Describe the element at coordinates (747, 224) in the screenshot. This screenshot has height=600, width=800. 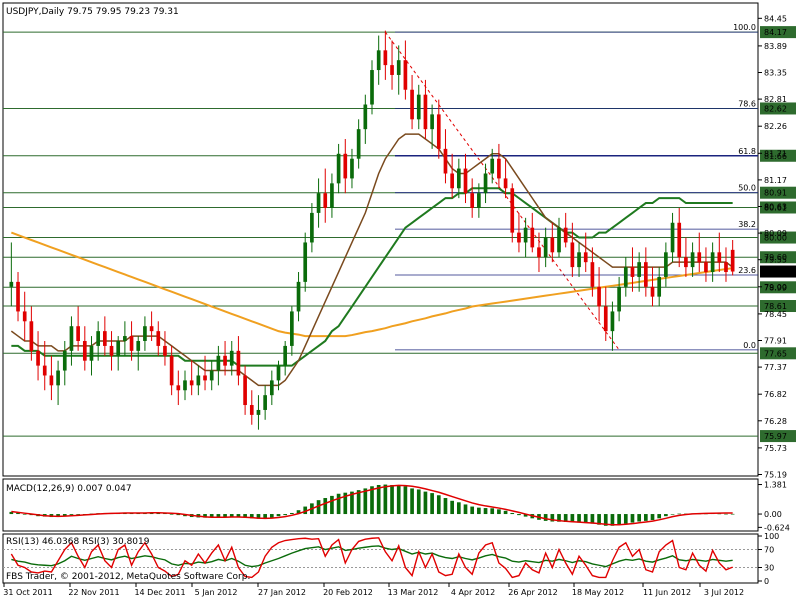
I see `fib-level-label: 38.2` at that location.